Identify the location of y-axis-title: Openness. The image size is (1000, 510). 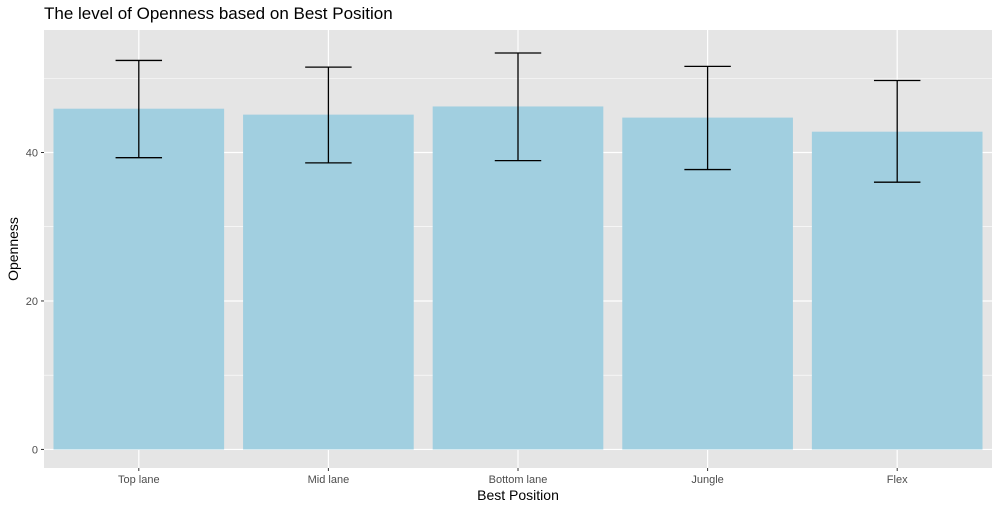
(13, 249).